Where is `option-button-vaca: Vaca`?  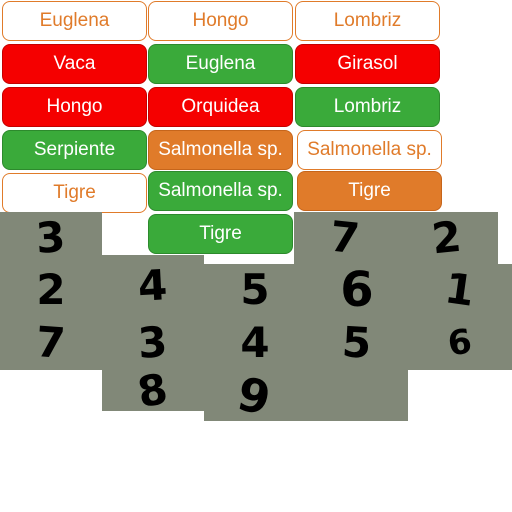
option-button-vaca: Vaca is located at coordinates (74, 64).